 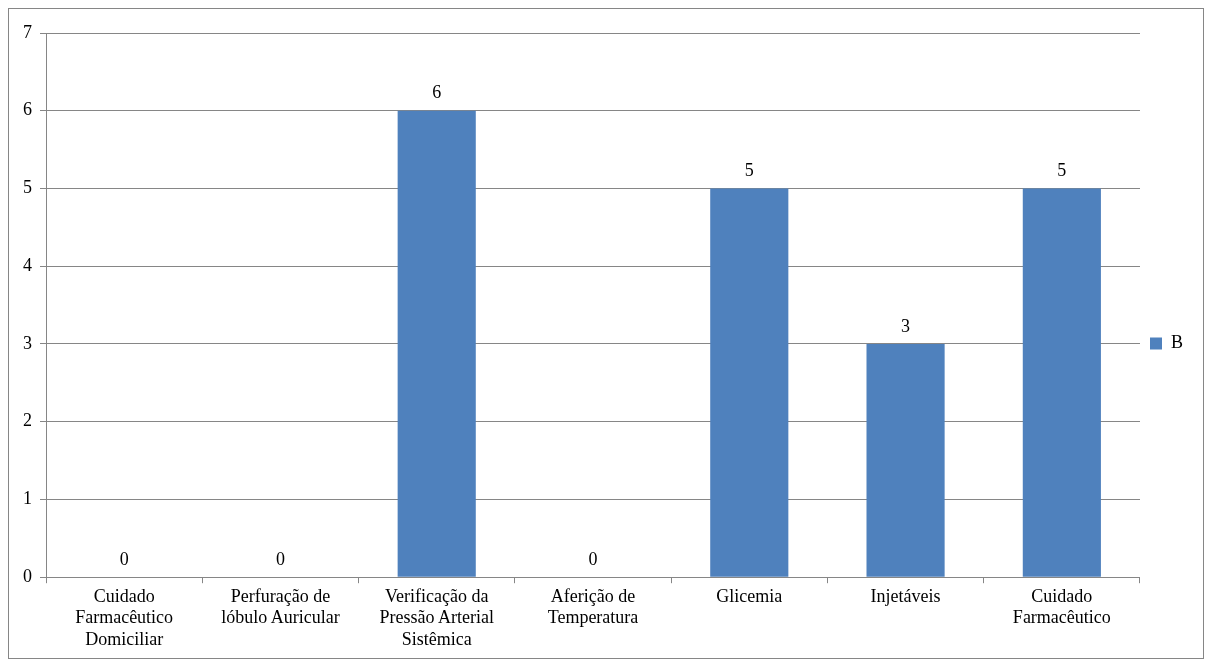 What do you see at coordinates (27, 575) in the screenshot?
I see `y-tick-label: 0` at bounding box center [27, 575].